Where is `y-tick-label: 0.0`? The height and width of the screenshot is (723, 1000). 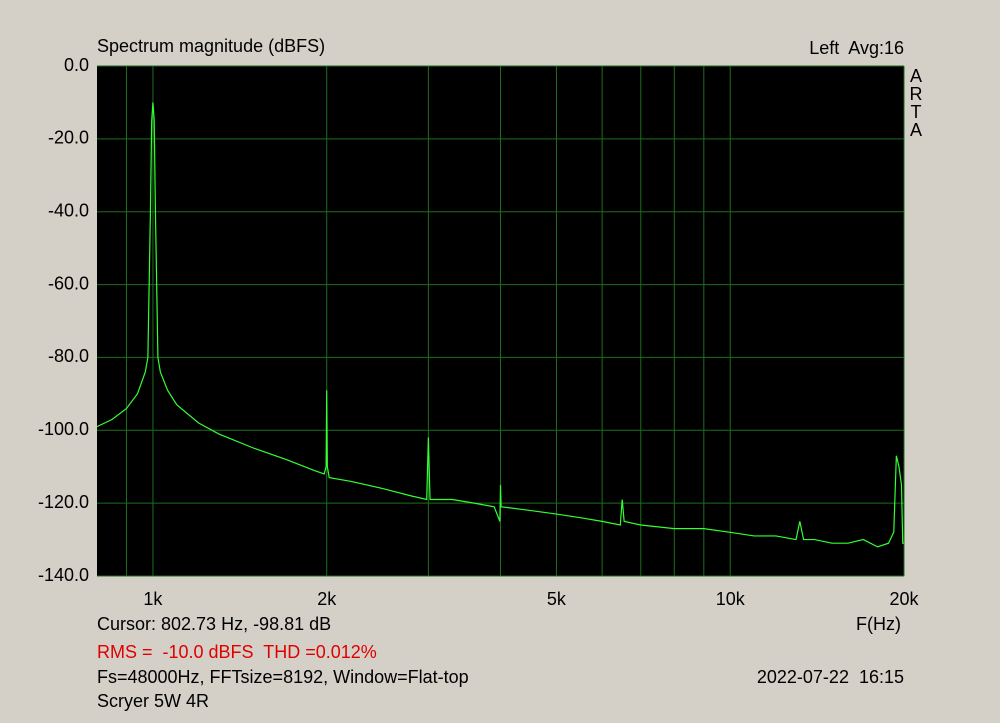 y-tick-label: 0.0 is located at coordinates (76, 65).